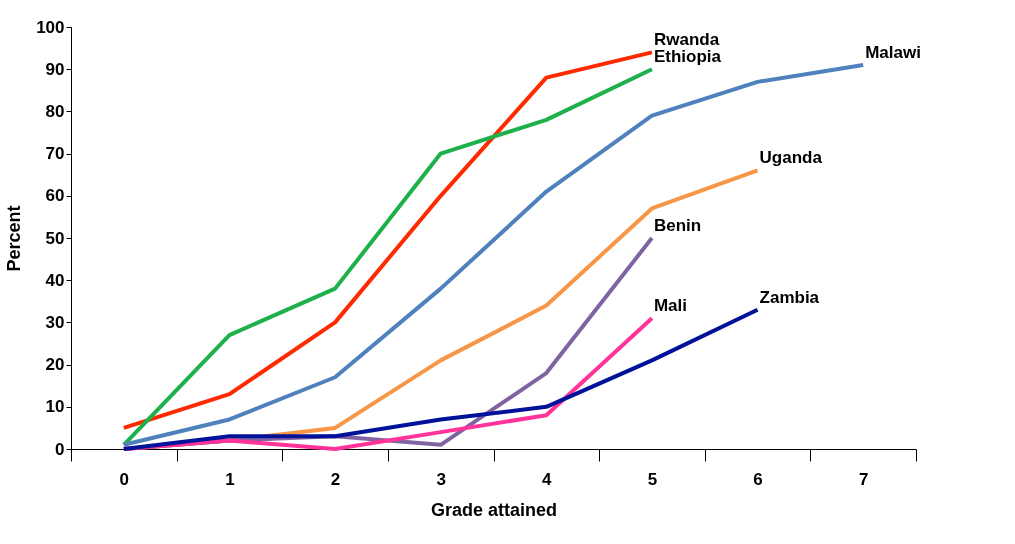  Describe the element at coordinates (686, 40) in the screenshot. I see `series-label: Rwanda` at that location.